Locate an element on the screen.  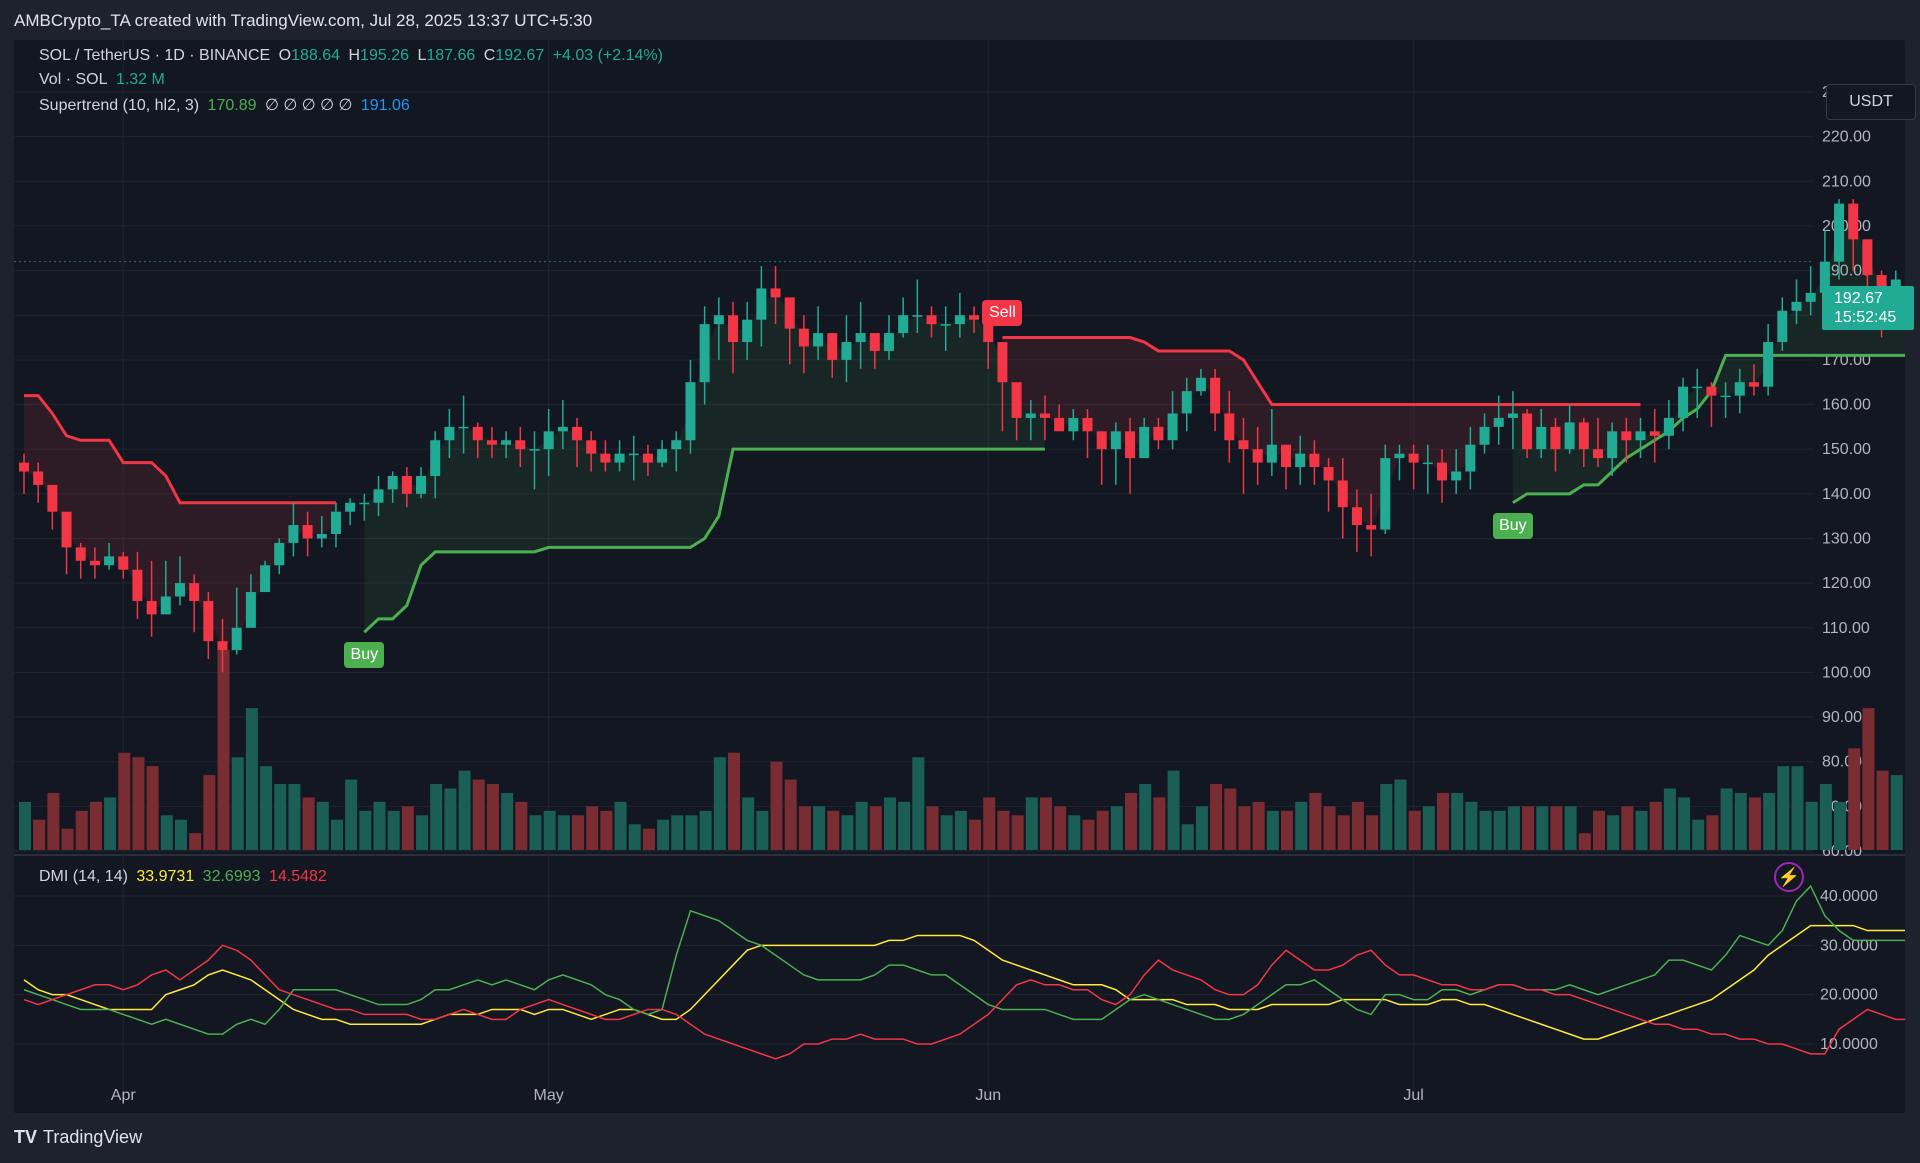
dmi-tick-label: 30.0000 is located at coordinates (1849, 945).